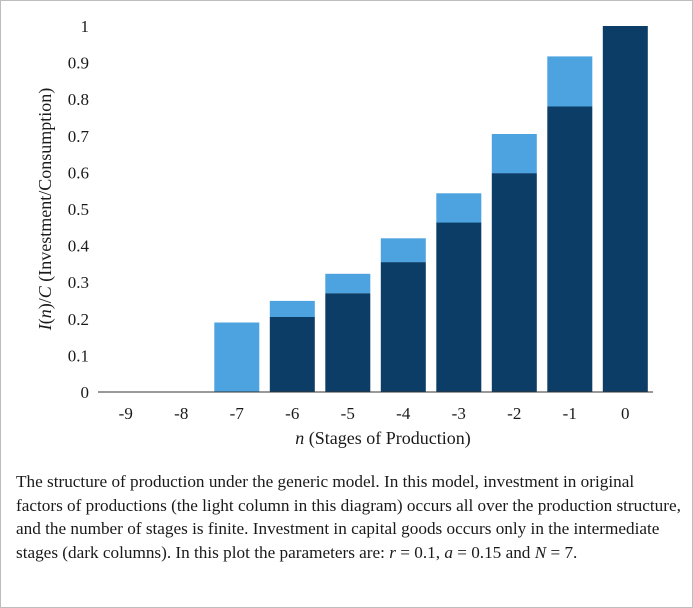 This screenshot has height=608, width=693. Describe the element at coordinates (79, 246) in the screenshot. I see `y-tick-label: 0.4` at that location.